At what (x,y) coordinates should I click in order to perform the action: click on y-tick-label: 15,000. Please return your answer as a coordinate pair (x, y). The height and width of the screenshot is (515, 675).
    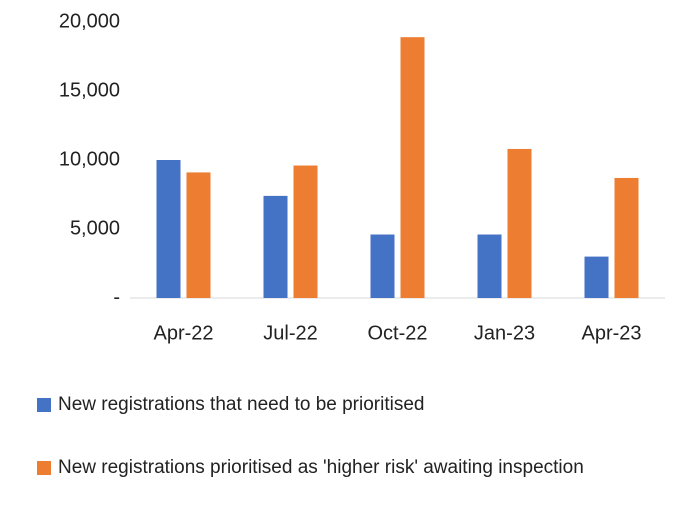
    Looking at the image, I should click on (89, 90).